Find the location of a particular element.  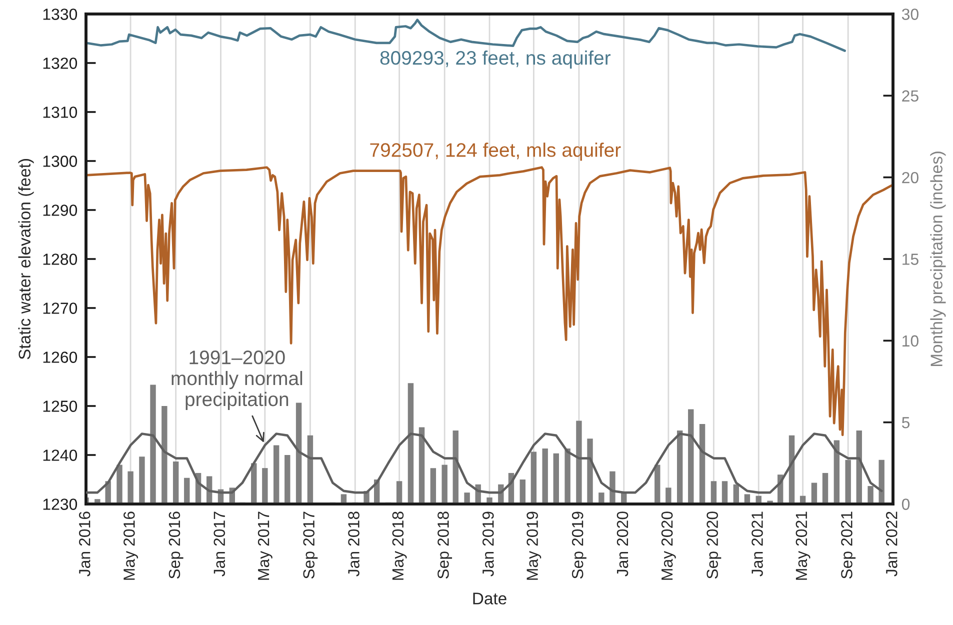

x-tick-label: Jan 2021 is located at coordinates (757, 544).